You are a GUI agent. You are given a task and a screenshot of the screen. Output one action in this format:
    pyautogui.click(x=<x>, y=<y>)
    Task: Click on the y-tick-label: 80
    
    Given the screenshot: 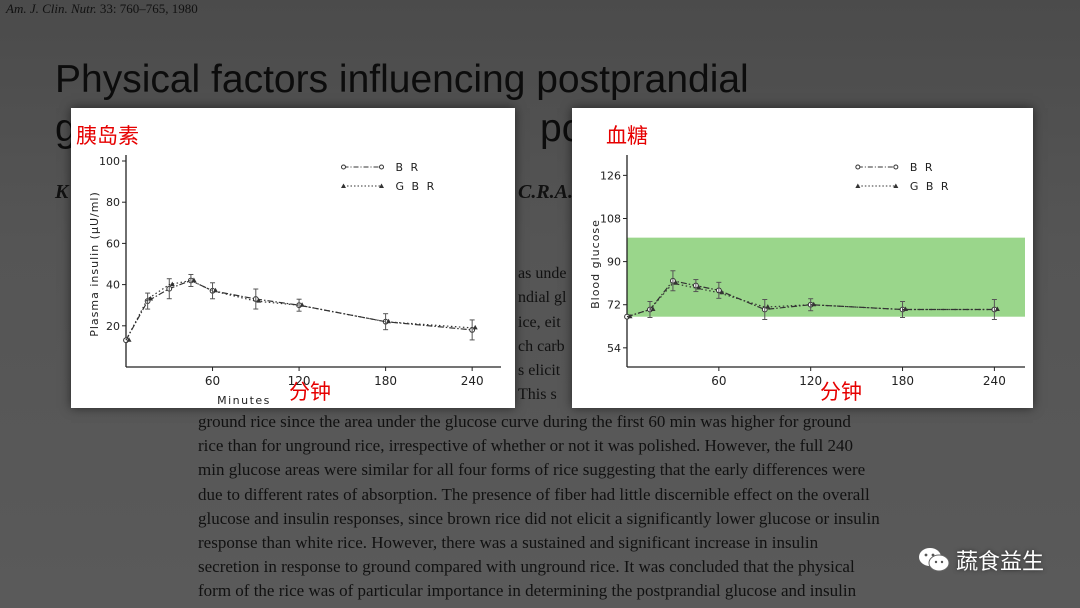 What is the action you would take?
    pyautogui.click(x=113, y=202)
    